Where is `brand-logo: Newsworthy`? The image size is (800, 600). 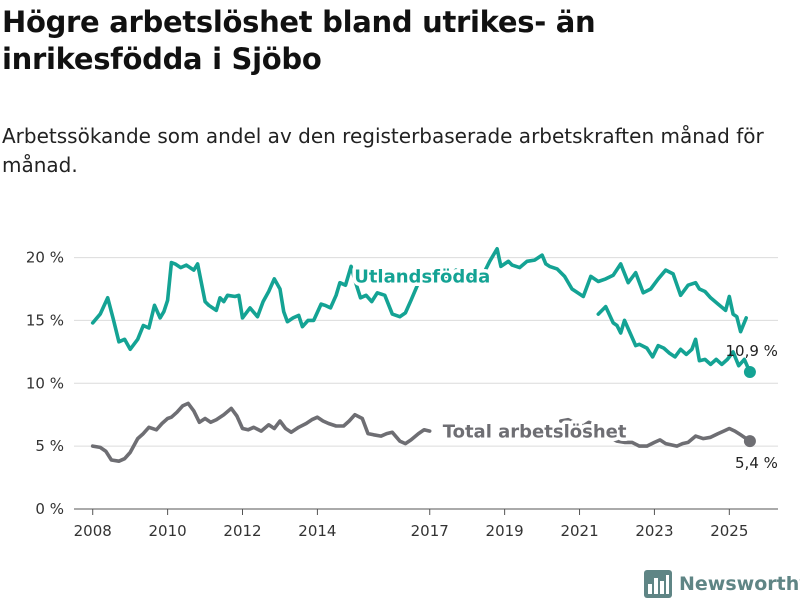
brand-logo: Newsworthy is located at coordinates (722, 584).